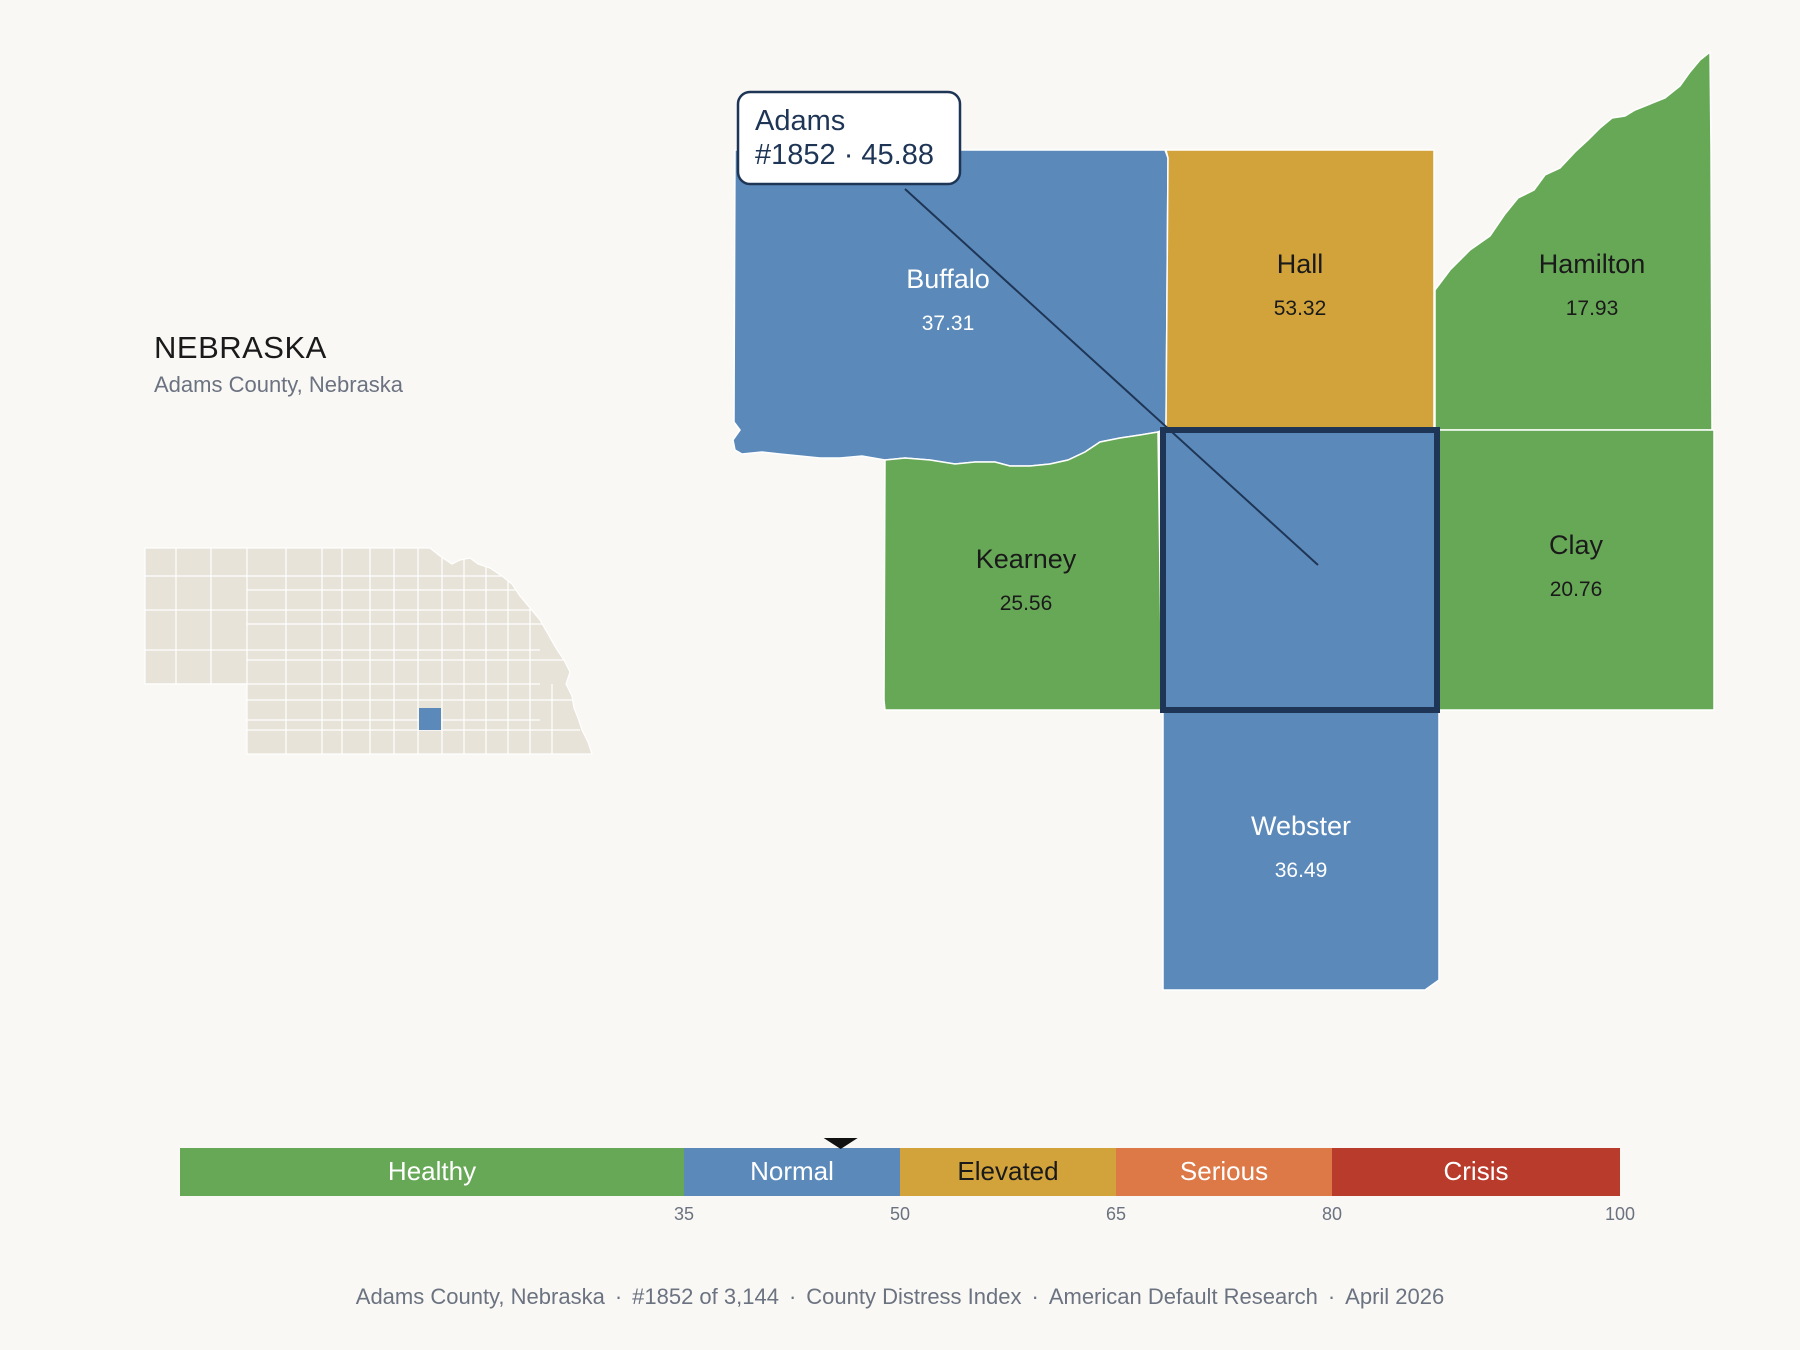 This screenshot has width=1800, height=1350. What do you see at coordinates (900, 1214) in the screenshot?
I see `legend-tick-50: 50` at bounding box center [900, 1214].